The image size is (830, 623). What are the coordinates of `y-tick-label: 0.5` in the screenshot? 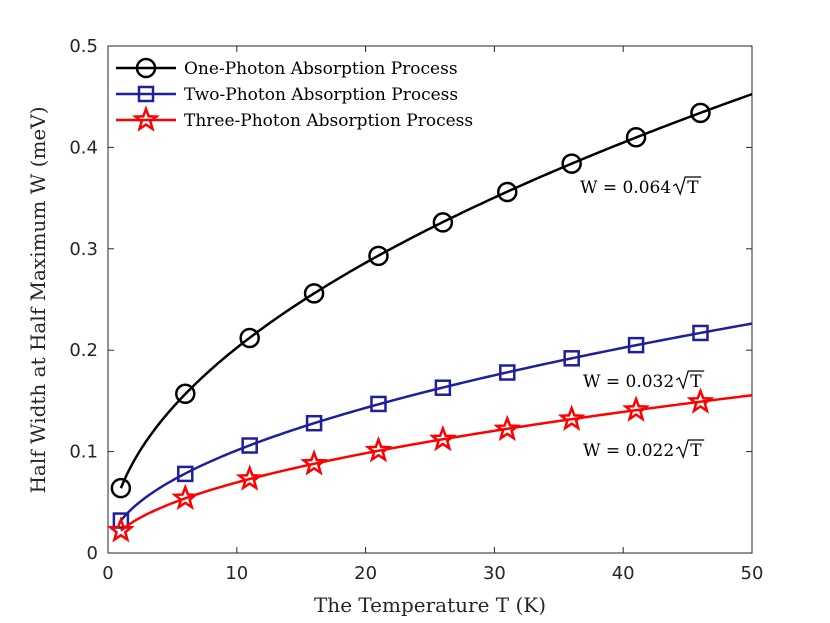 It's located at (83, 46).